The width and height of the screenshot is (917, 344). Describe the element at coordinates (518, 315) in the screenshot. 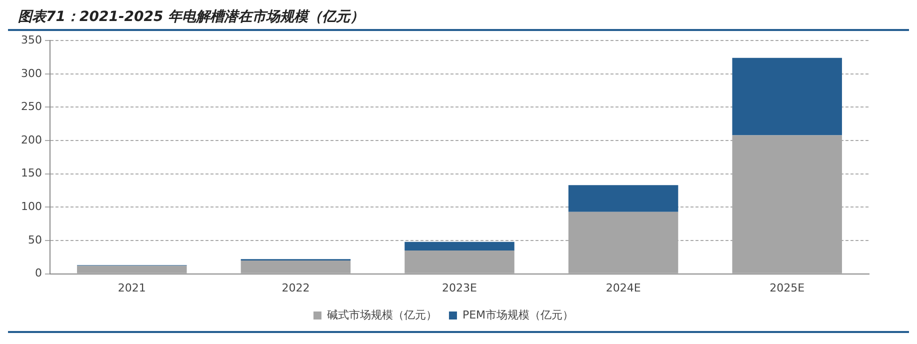

I see `legend-label: PEM市场规模（亿元）` at that location.